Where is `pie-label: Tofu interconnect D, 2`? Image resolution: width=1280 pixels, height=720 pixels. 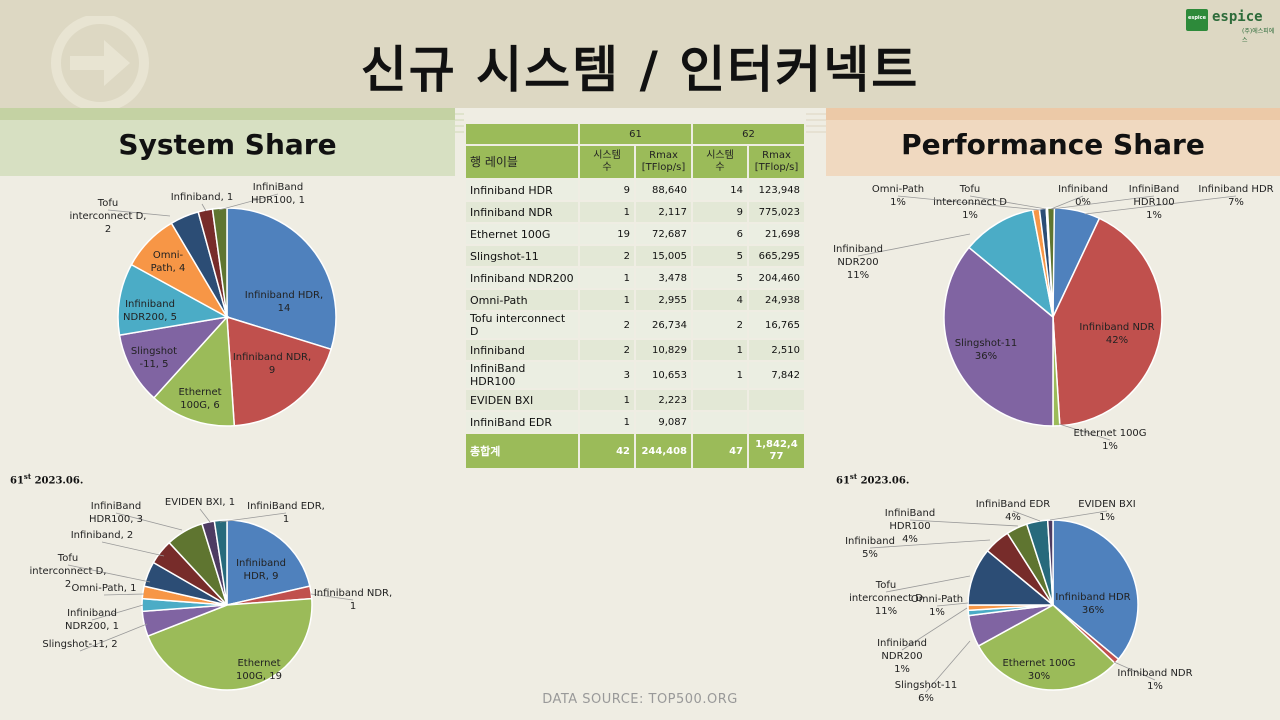 pie-label: Tofu interconnect D, 2 is located at coordinates (107, 216).